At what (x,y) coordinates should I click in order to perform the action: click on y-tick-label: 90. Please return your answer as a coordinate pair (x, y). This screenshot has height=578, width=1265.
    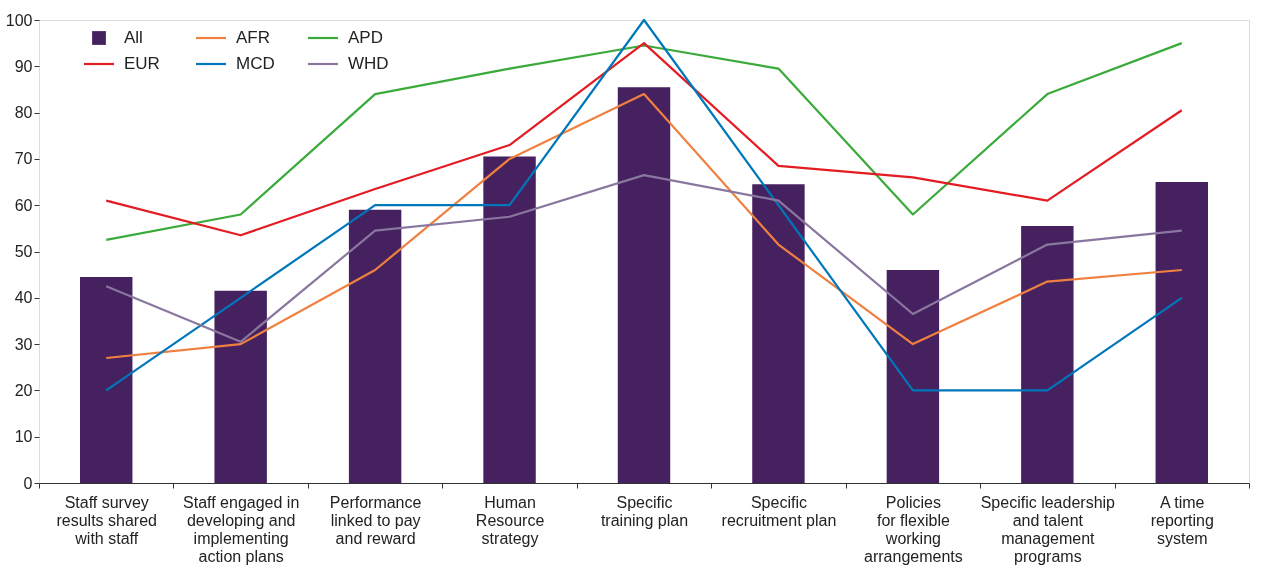
    Looking at the image, I should click on (23, 66).